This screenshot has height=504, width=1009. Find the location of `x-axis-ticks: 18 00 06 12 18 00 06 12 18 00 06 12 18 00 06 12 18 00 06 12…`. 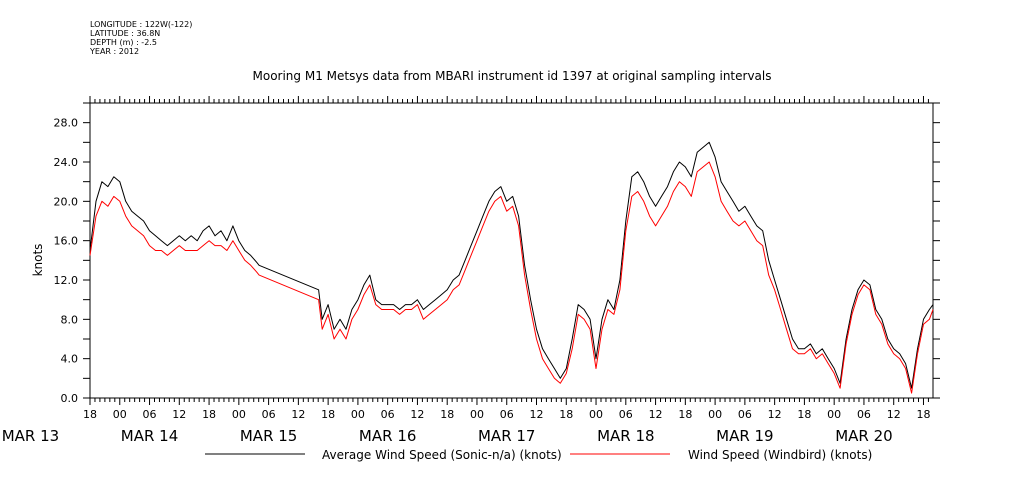

x-axis-ticks: 18 00 06 12 18 00 06 12 18 00 06 12 18 00 06 12 18 00 06 12… is located at coordinates (466, 426).